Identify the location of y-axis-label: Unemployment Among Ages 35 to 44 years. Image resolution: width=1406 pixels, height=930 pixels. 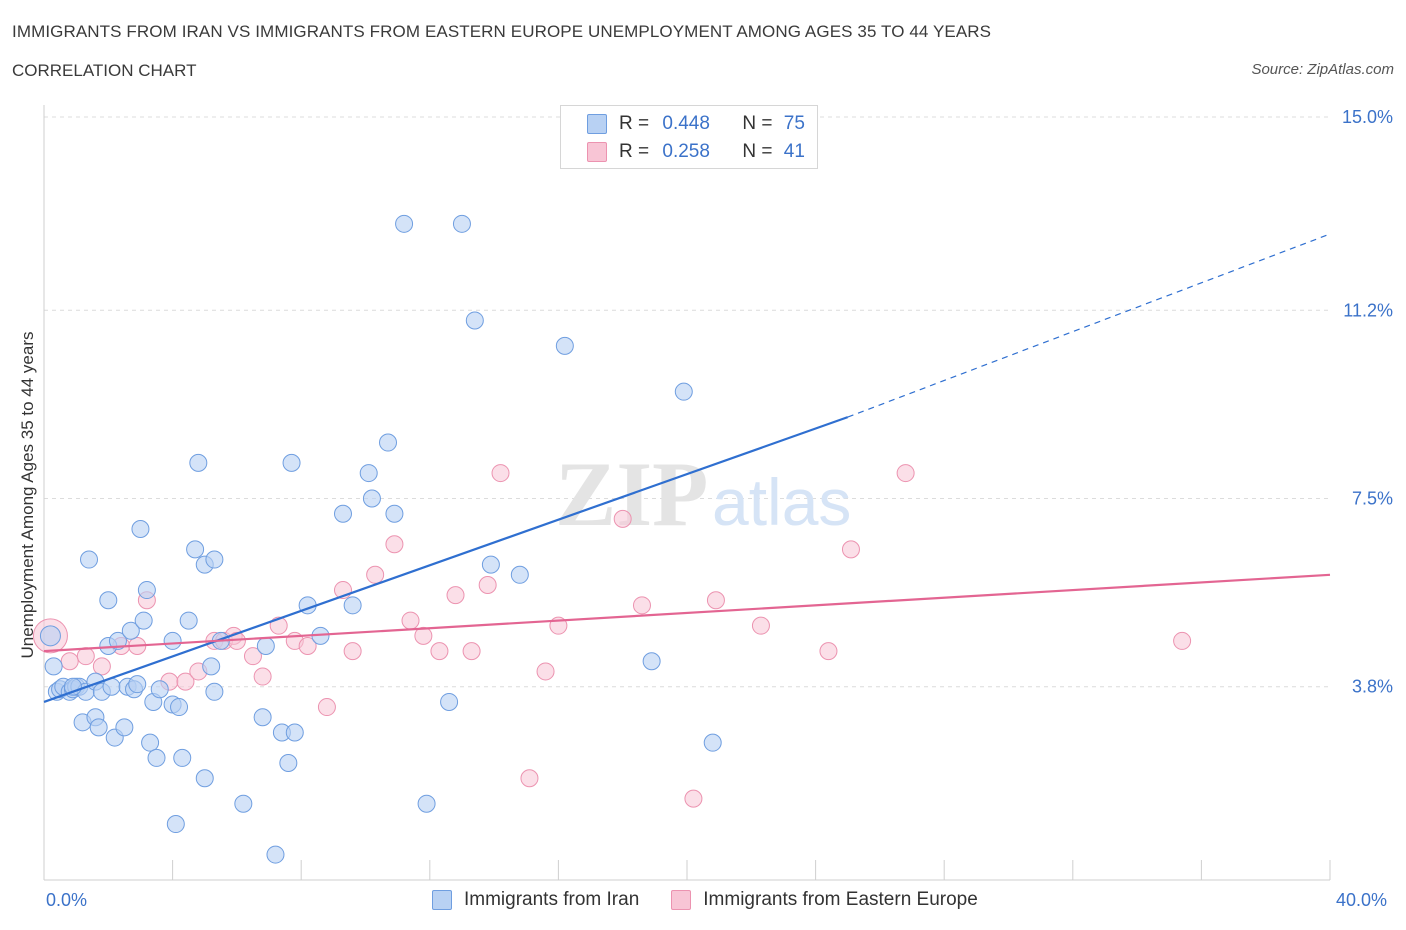
(27, 495).